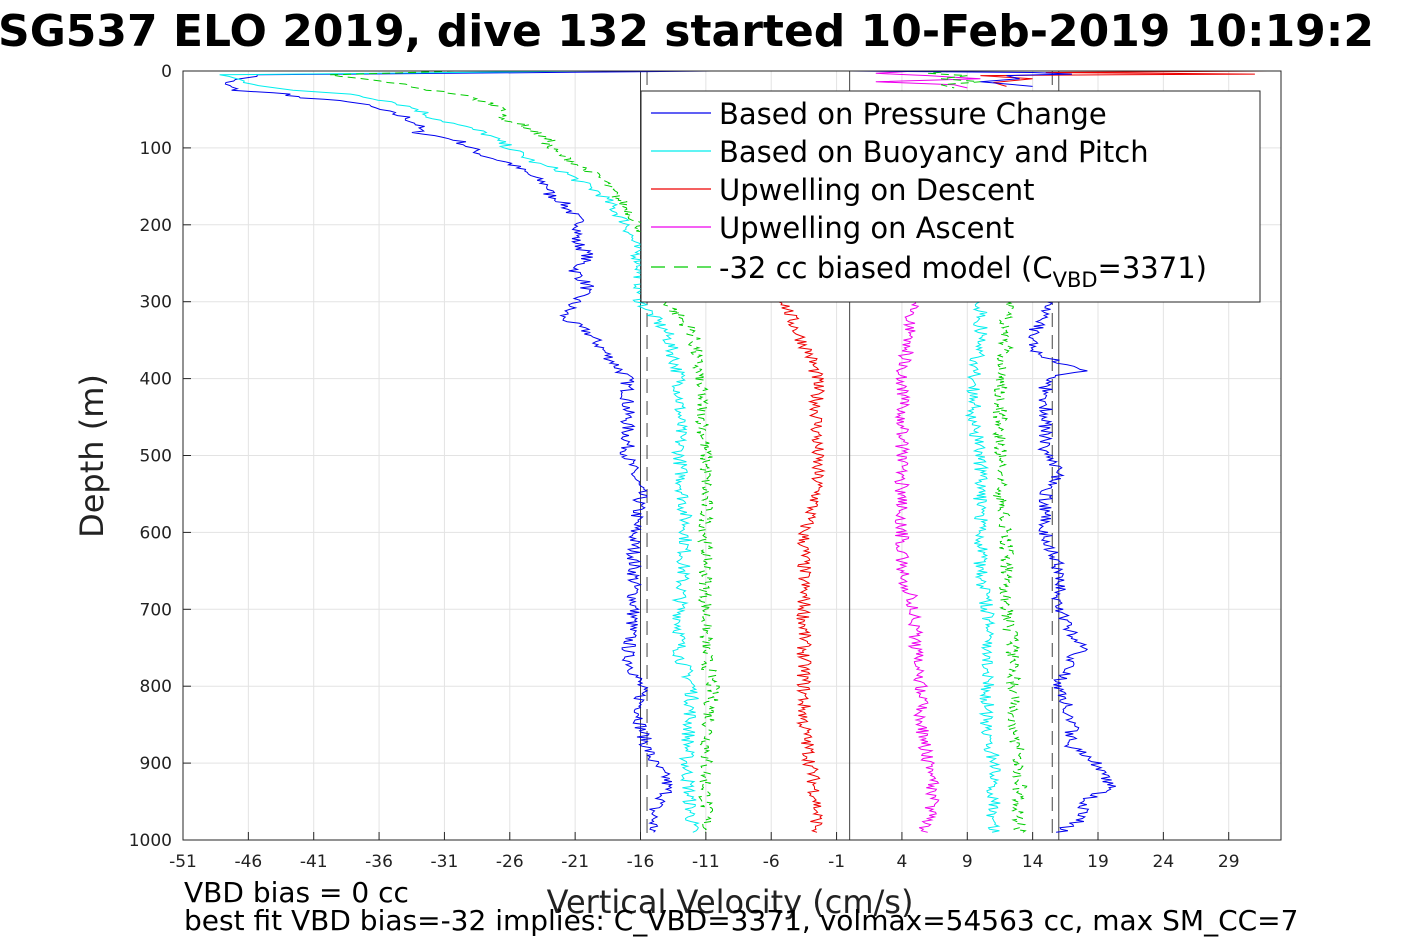 The width and height of the screenshot is (1417, 945). What do you see at coordinates (902, 862) in the screenshot?
I see `x-tick-label: 4` at bounding box center [902, 862].